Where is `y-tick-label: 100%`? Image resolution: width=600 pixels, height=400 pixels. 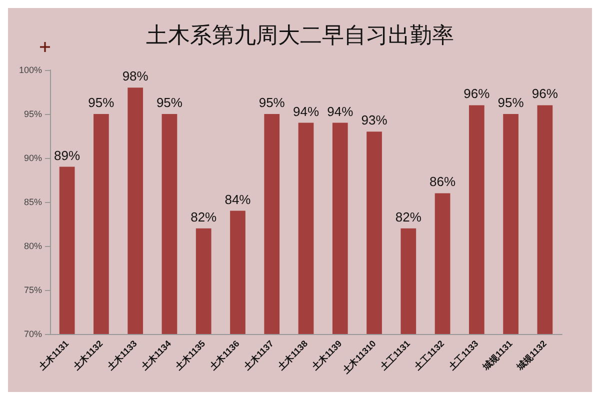
y-tick-label: 100% is located at coordinates (30, 70).